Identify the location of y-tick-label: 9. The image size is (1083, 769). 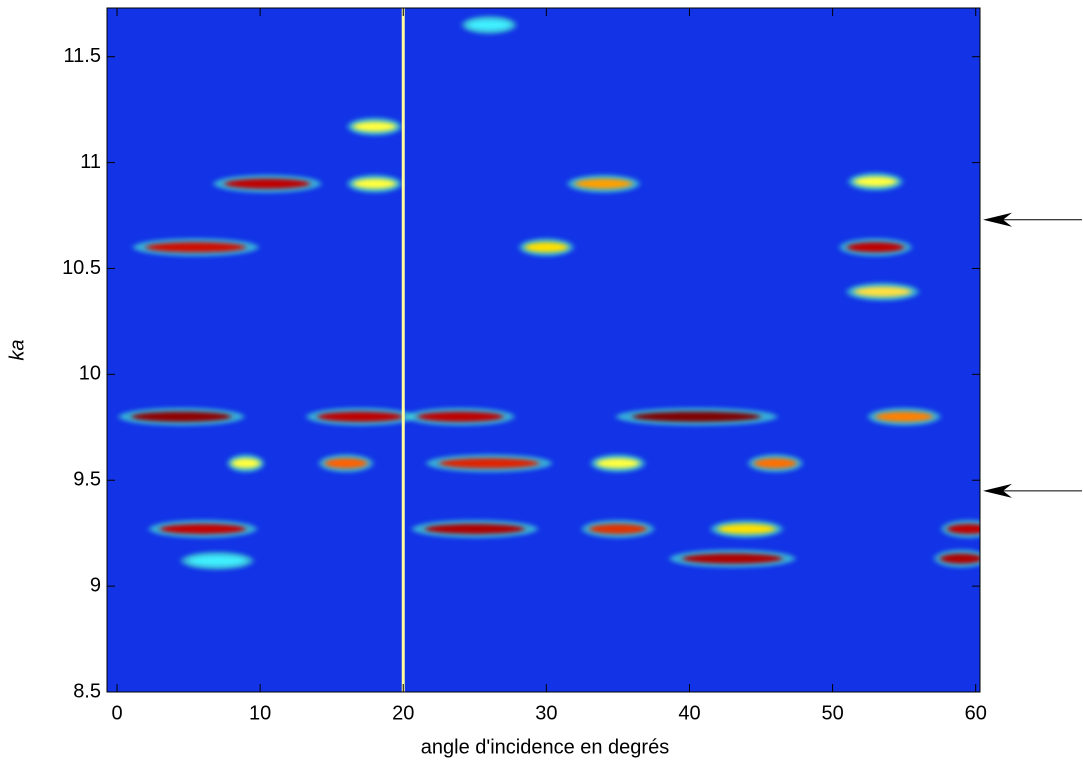
(95, 585).